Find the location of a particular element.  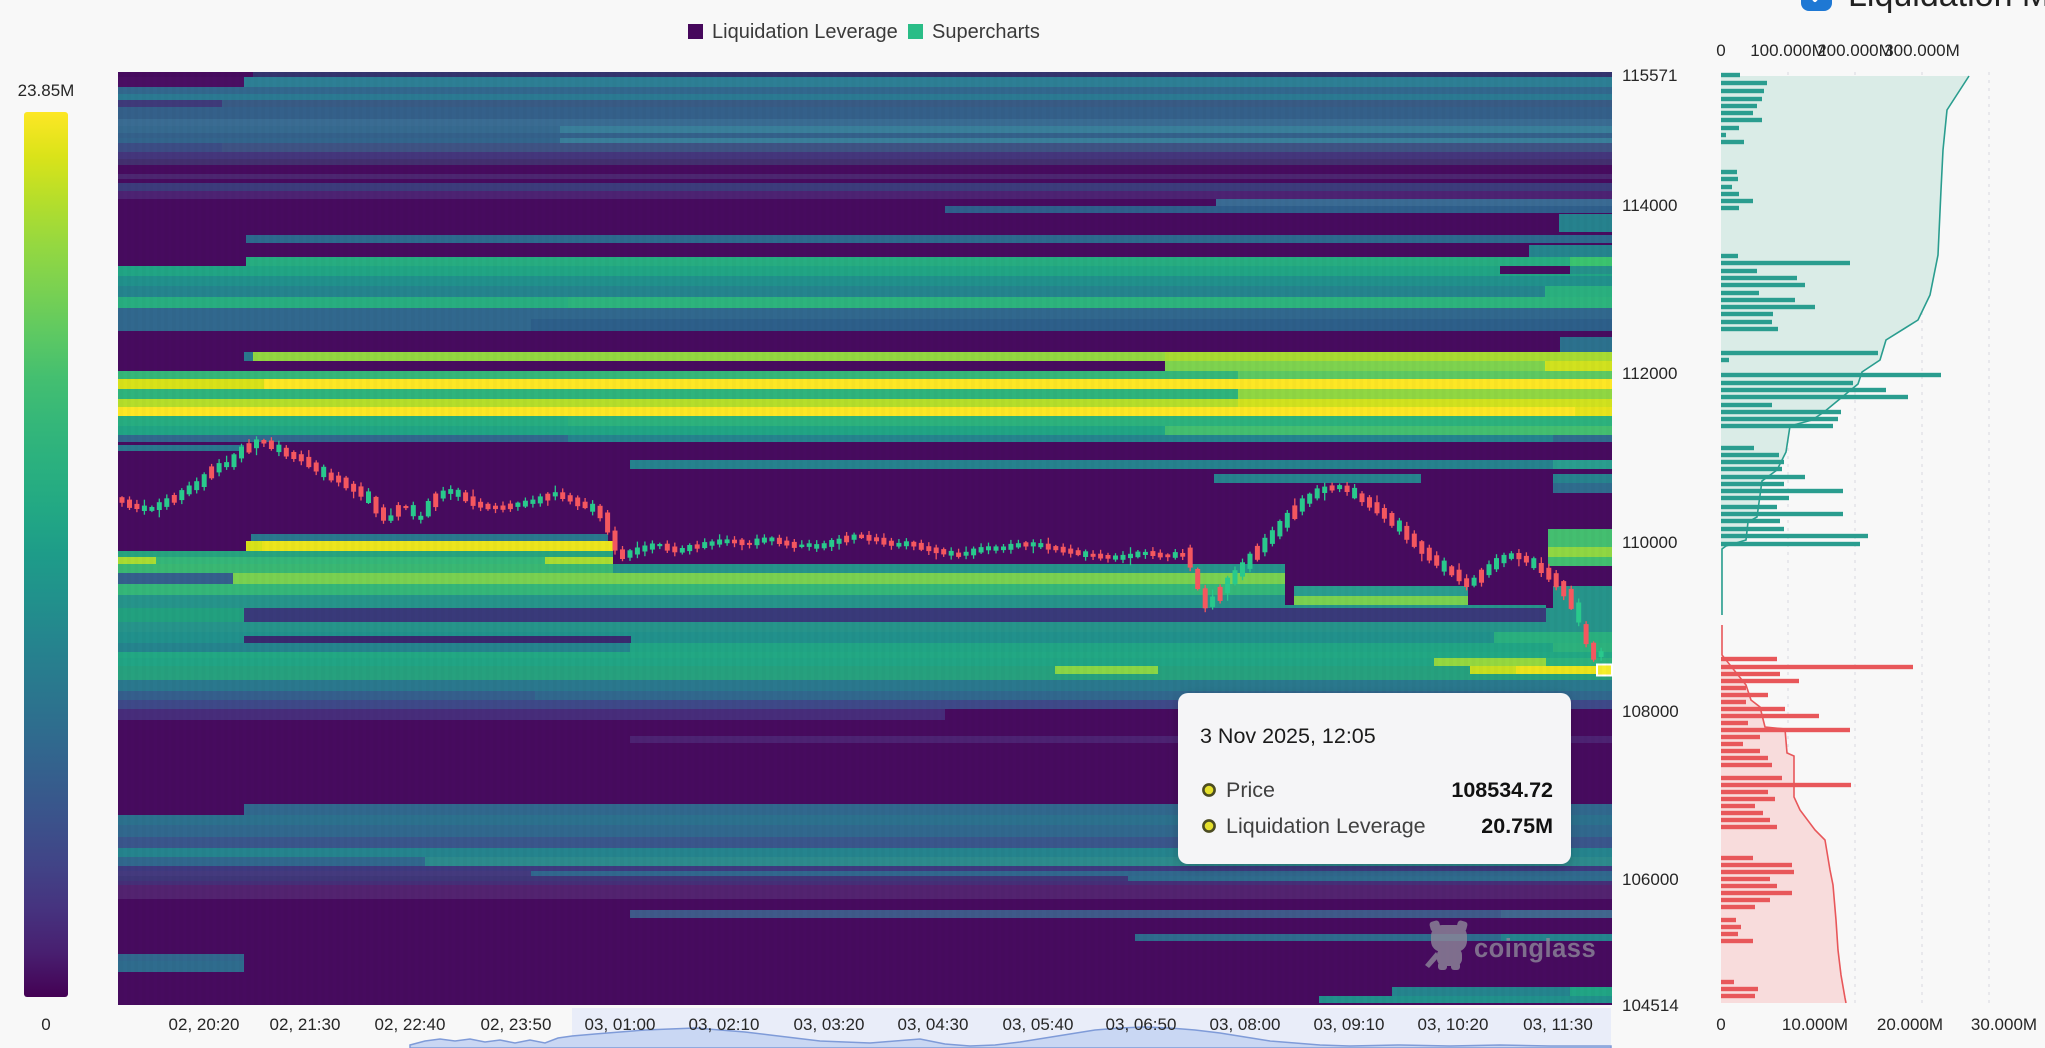

svg-text: 110000 is located at coordinates (1649, 542).